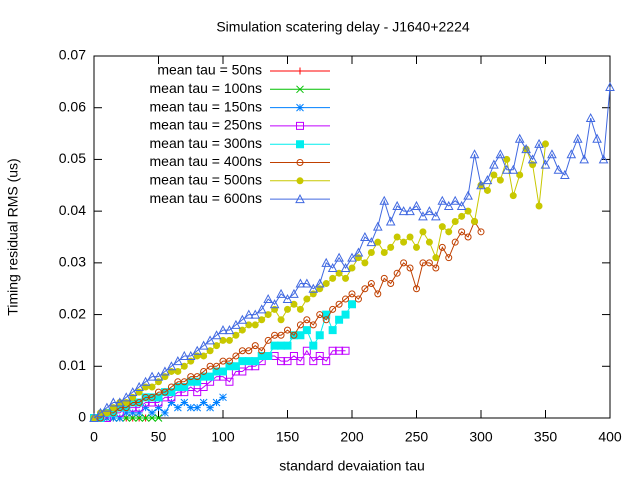 This screenshot has width=640, height=480. What do you see at coordinates (352, 437) in the screenshot?
I see `x-tick-label: 200` at bounding box center [352, 437].